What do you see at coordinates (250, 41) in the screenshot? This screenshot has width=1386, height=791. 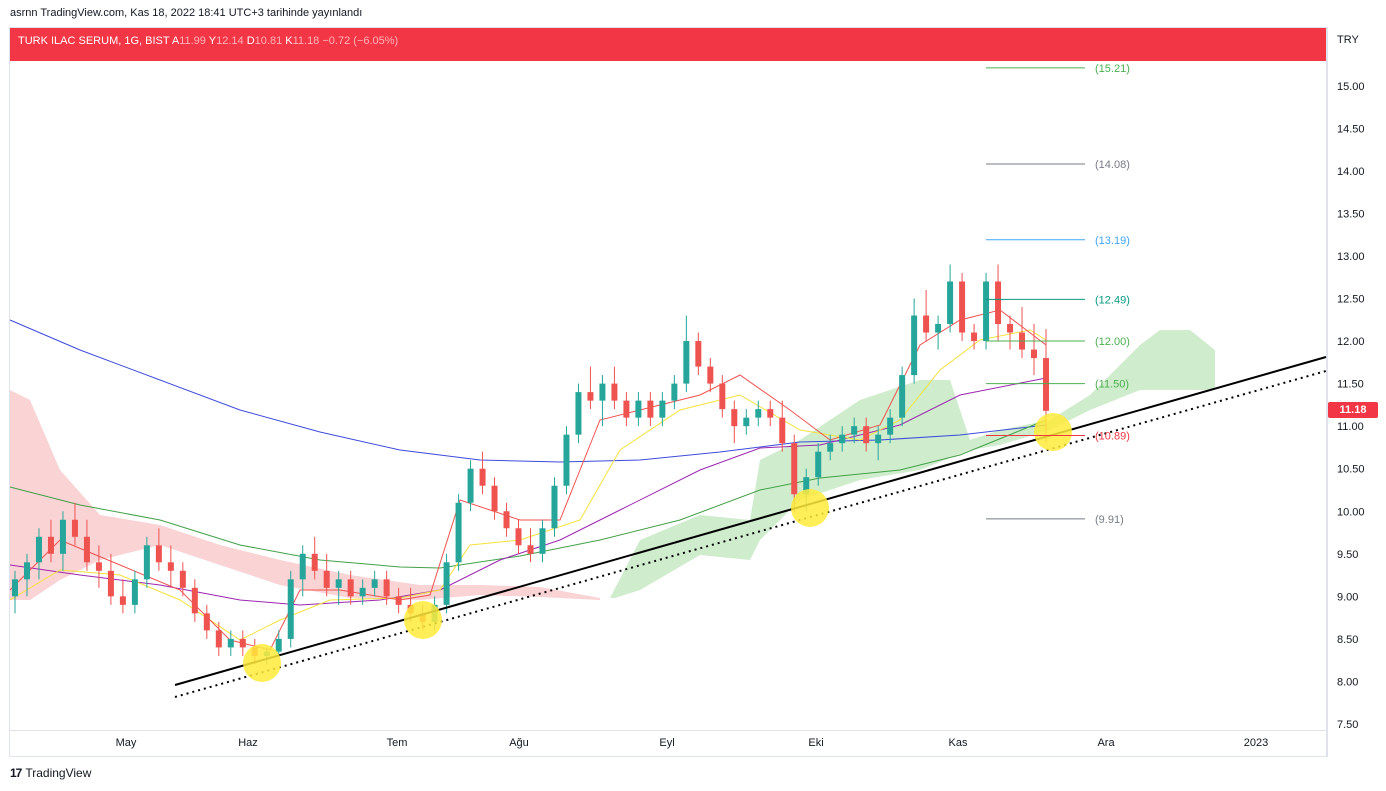 I see `low-label: D` at bounding box center [250, 41].